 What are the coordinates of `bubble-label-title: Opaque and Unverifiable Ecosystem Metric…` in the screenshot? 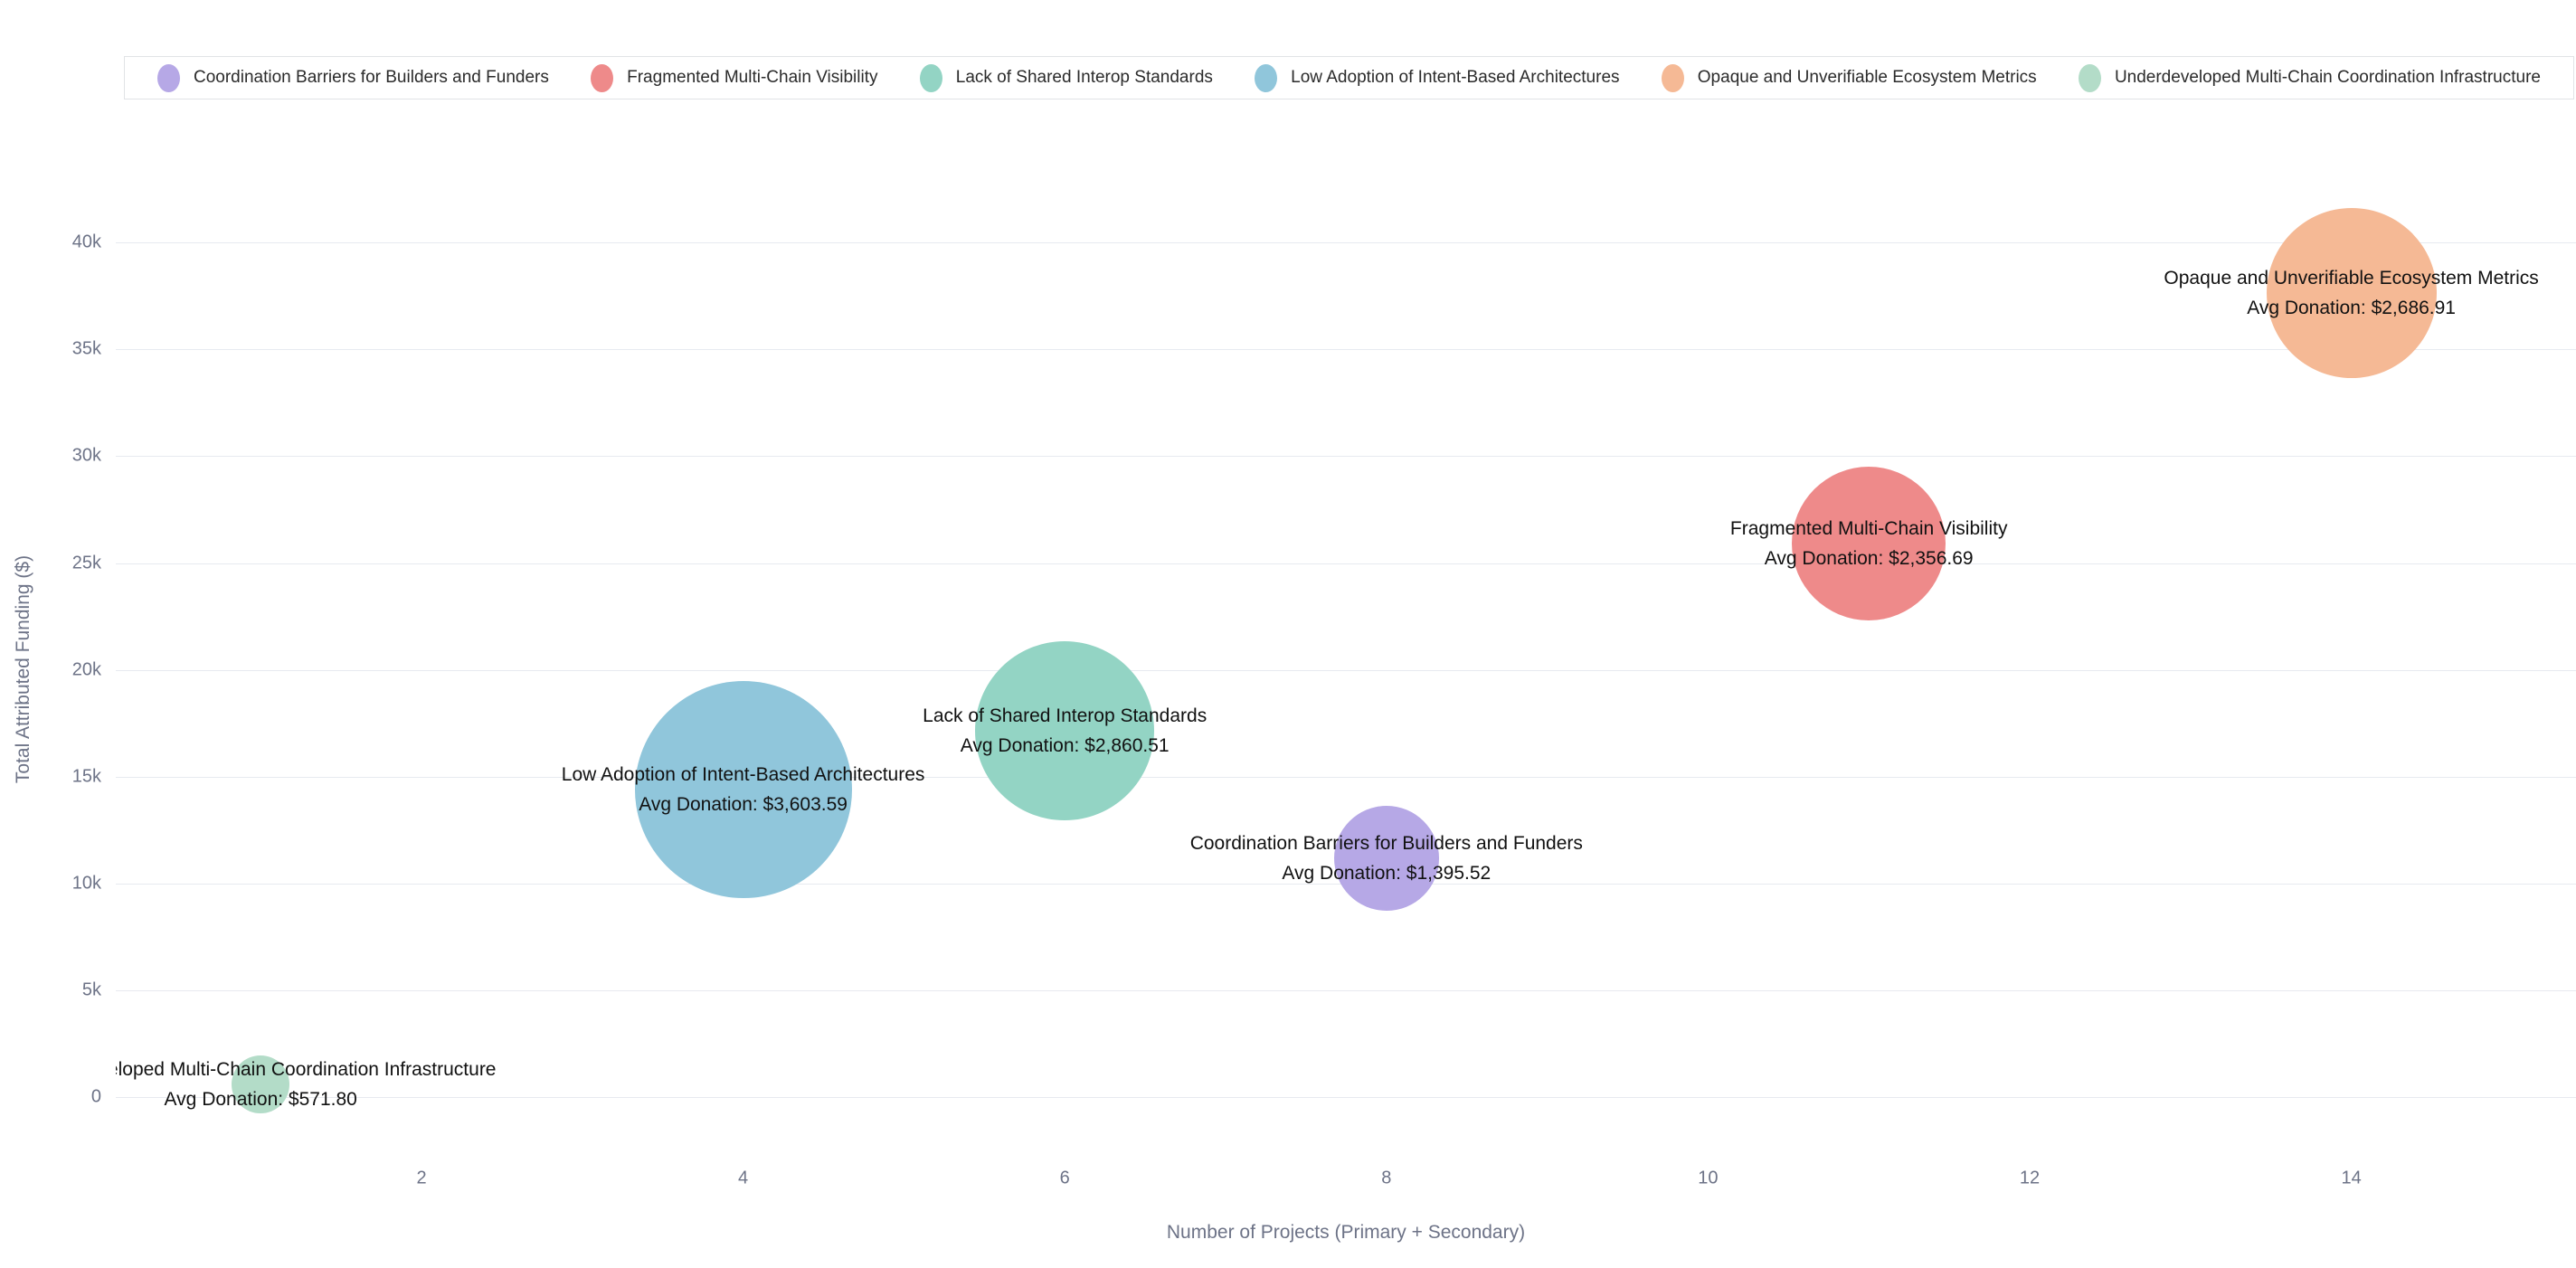 It's located at (2351, 278).